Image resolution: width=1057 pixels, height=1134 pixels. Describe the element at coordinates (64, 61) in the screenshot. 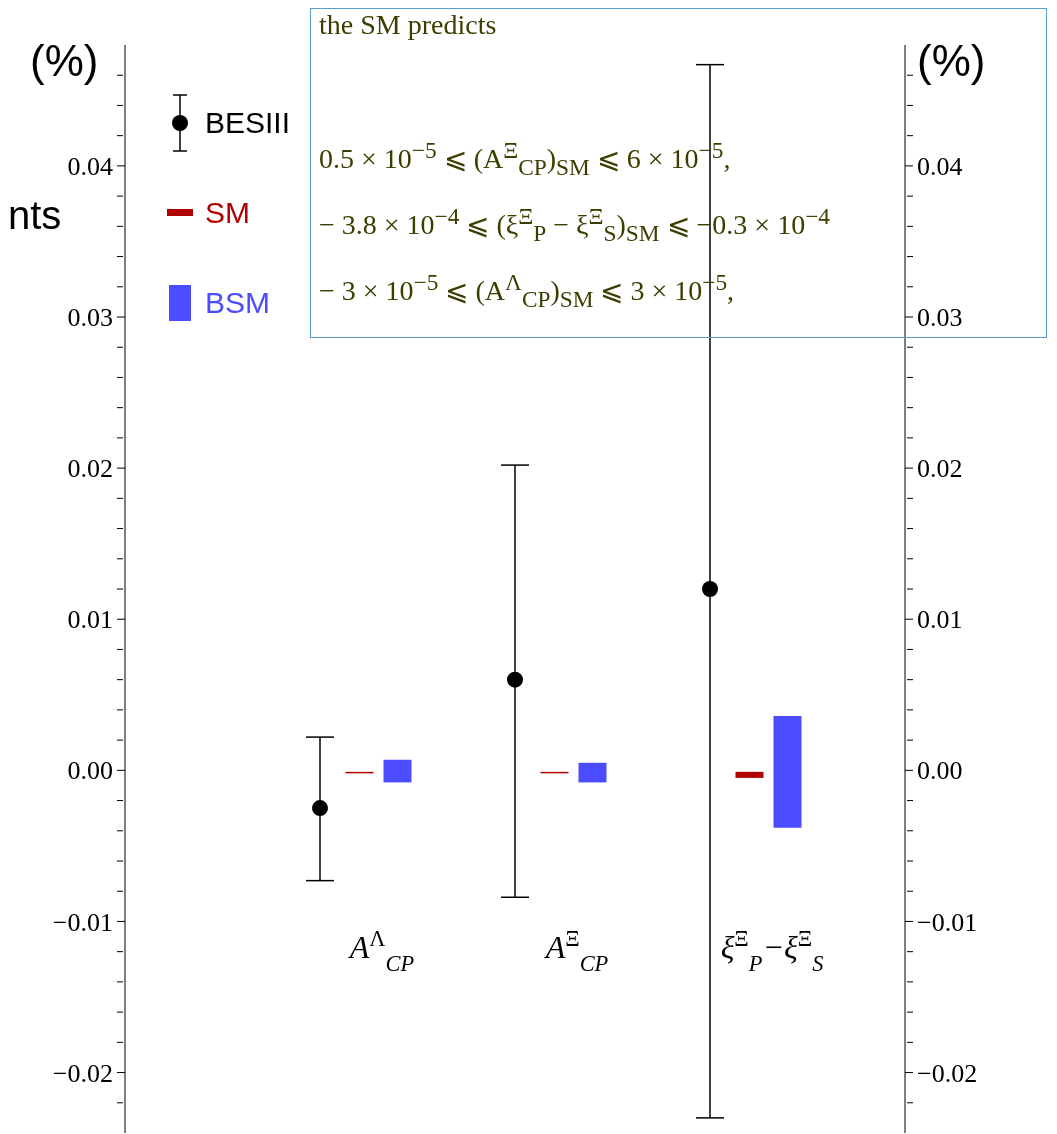

I see `y-axis-title: (%)` at that location.